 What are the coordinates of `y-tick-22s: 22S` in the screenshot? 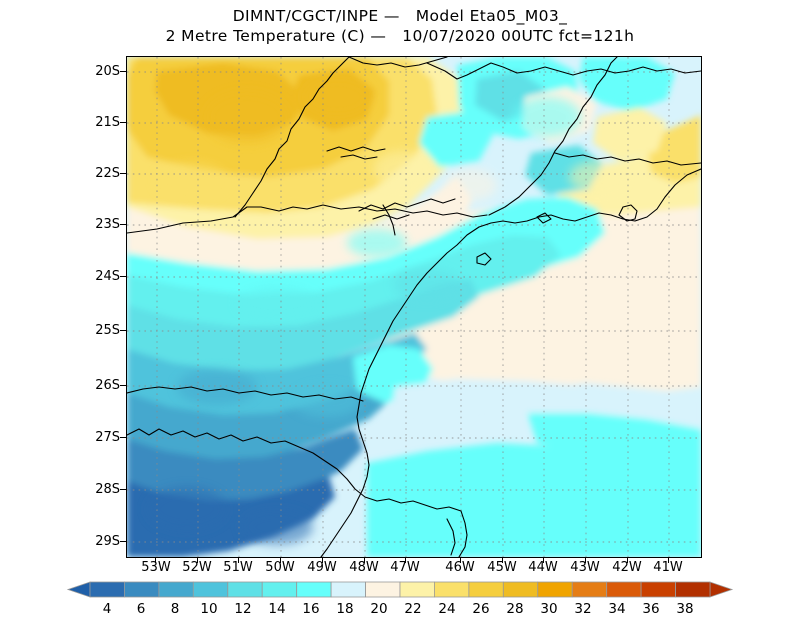 It's located at (107, 173).